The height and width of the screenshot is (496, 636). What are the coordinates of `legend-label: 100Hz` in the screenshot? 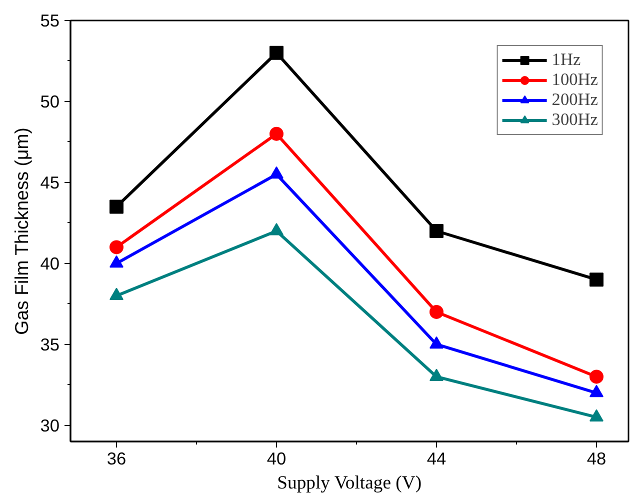 It's located at (575, 80).